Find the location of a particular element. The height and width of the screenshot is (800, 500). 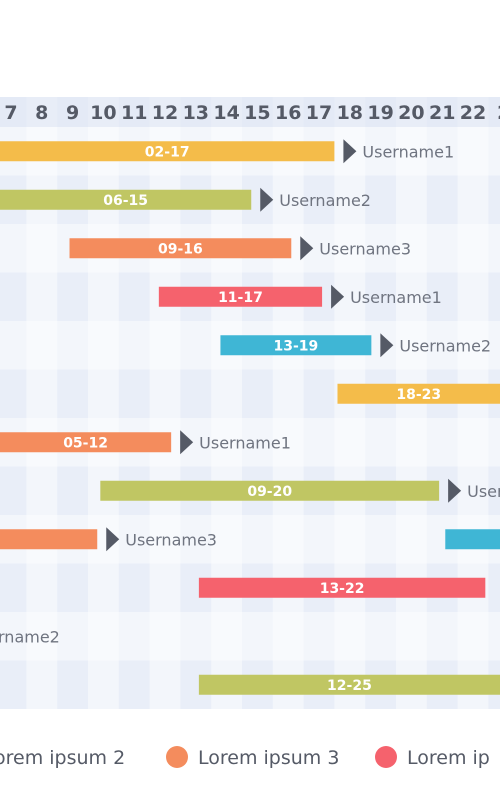

bar-label: 02-17 is located at coordinates (167, 152).